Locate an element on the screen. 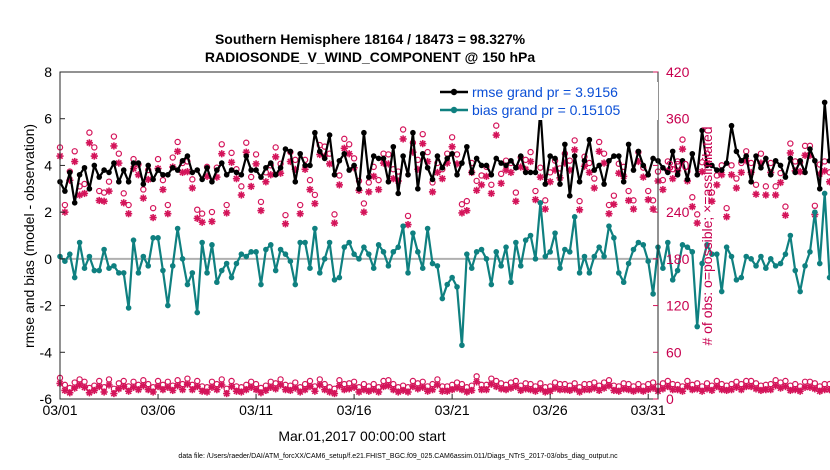 This screenshot has height=470, width=830. y-tick-label: 8 is located at coordinates (48, 72).